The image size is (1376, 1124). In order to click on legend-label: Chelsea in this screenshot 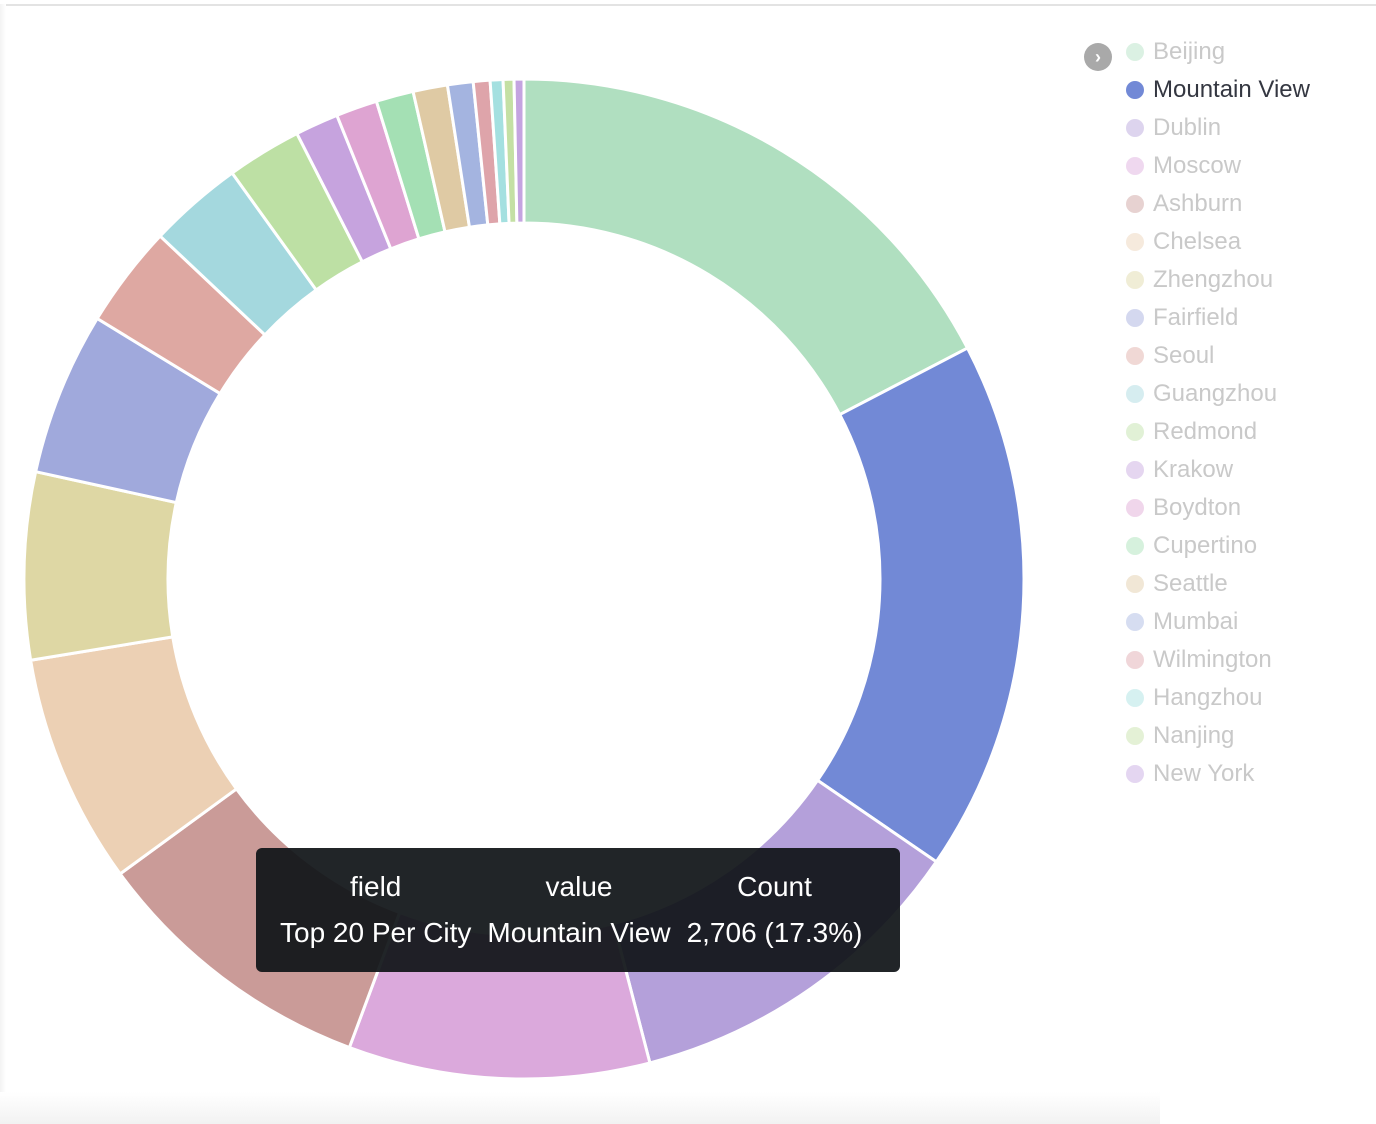, I will do `click(1197, 241)`.